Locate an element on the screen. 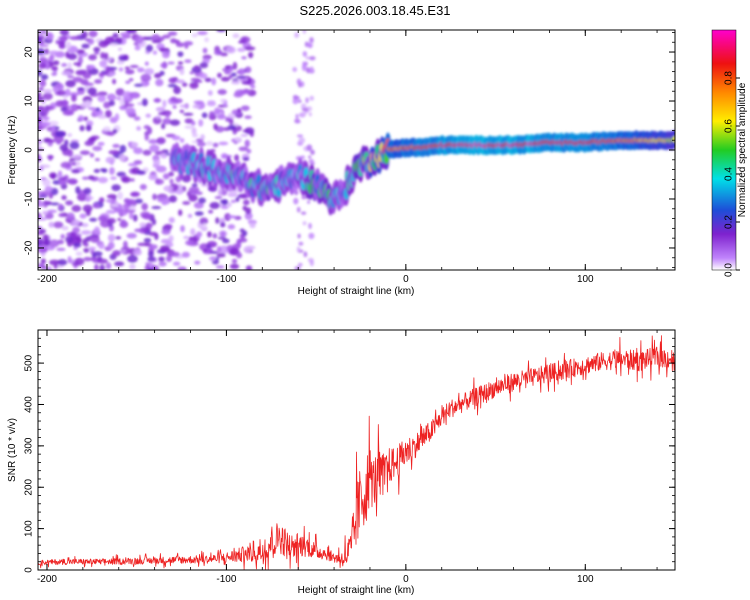 The width and height of the screenshot is (750, 600). x-tick-label: -100 is located at coordinates (226, 279).